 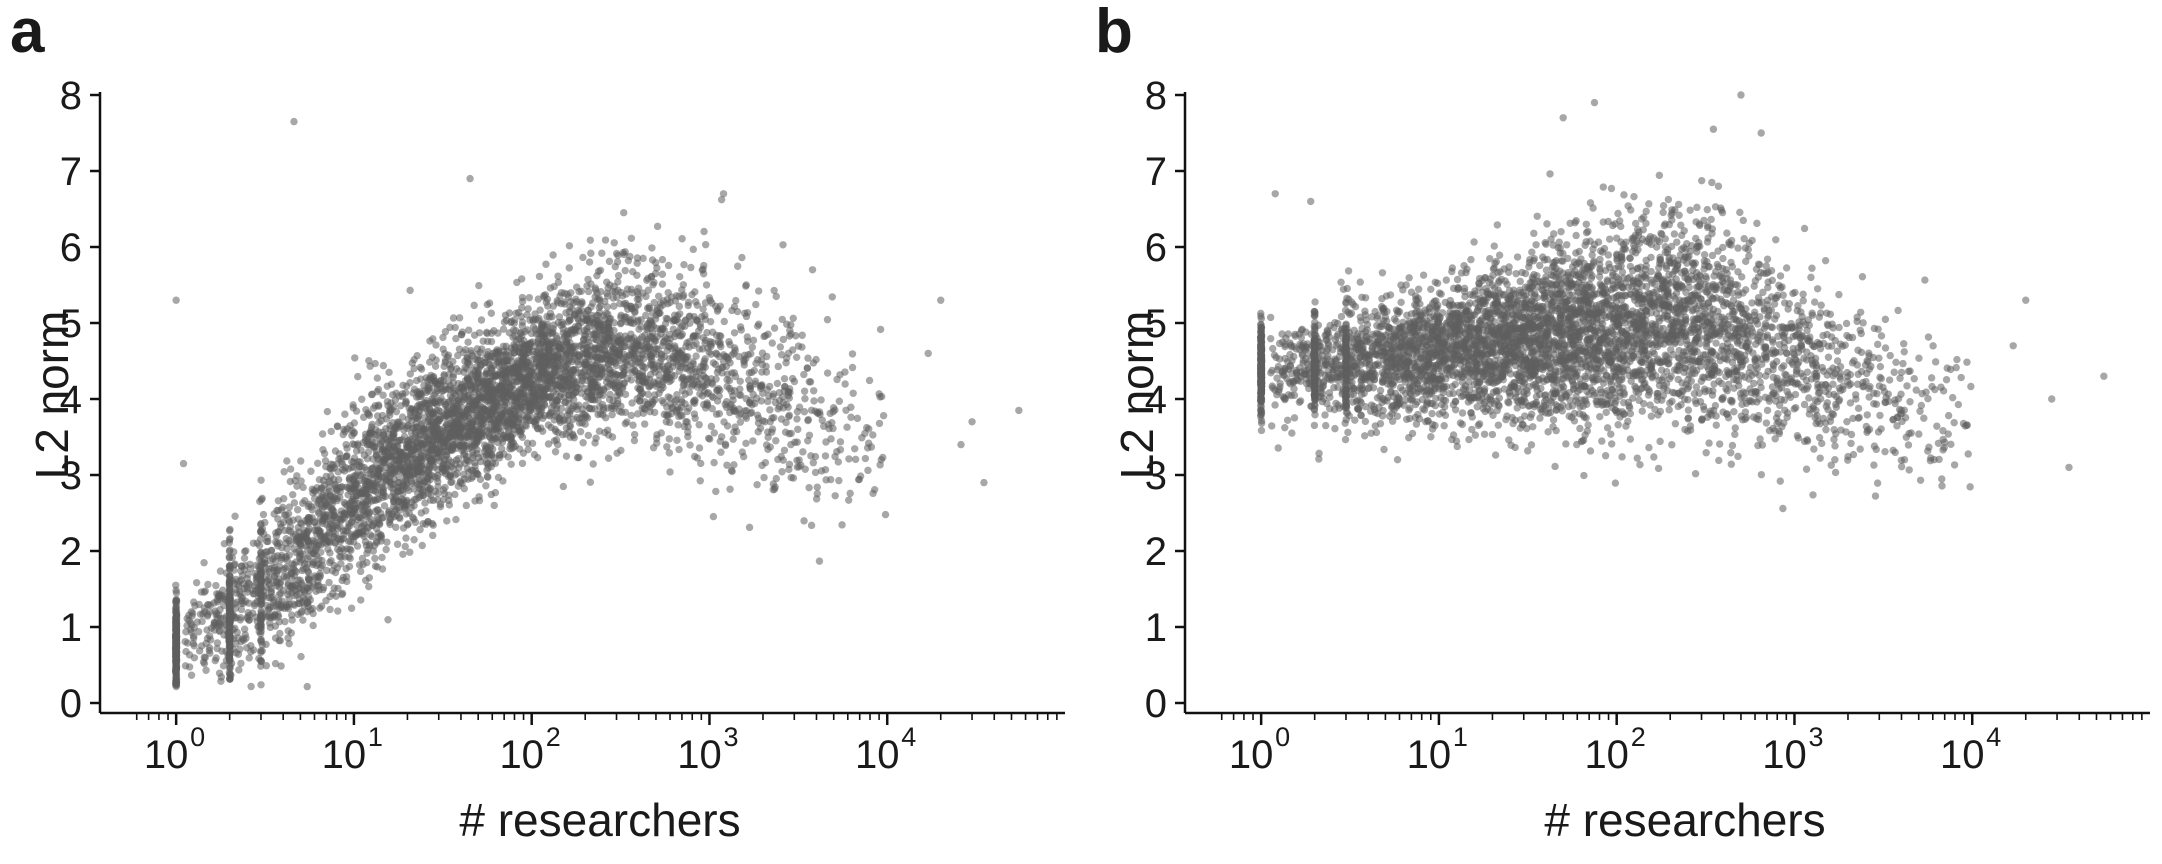 I want to click on panel-a-letter: a, so click(x=27, y=33).